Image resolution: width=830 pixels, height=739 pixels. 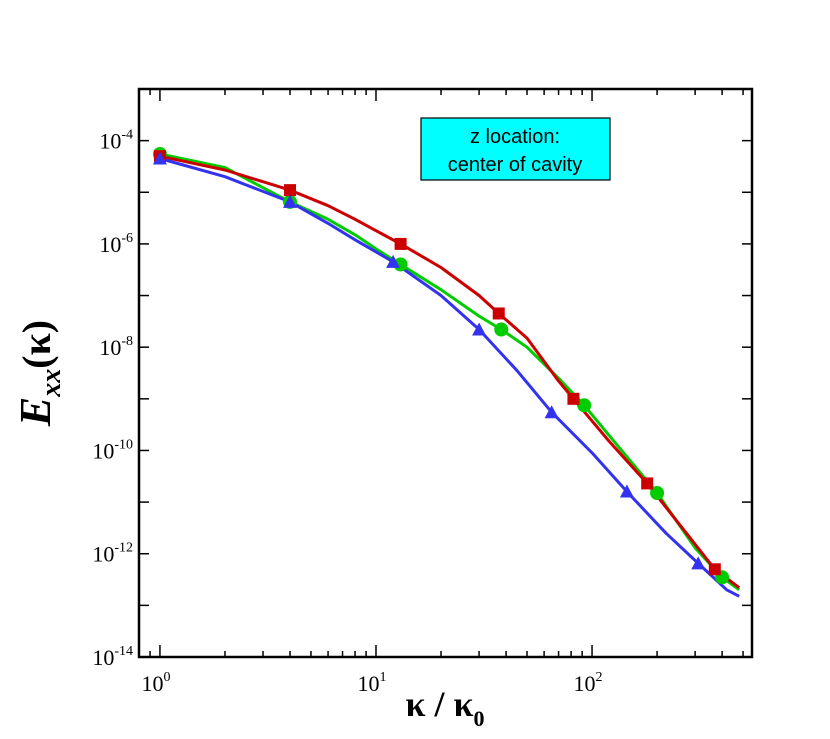 What do you see at coordinates (116, 141) in the screenshot?
I see `y-tick-label: 10⁻⁴` at bounding box center [116, 141].